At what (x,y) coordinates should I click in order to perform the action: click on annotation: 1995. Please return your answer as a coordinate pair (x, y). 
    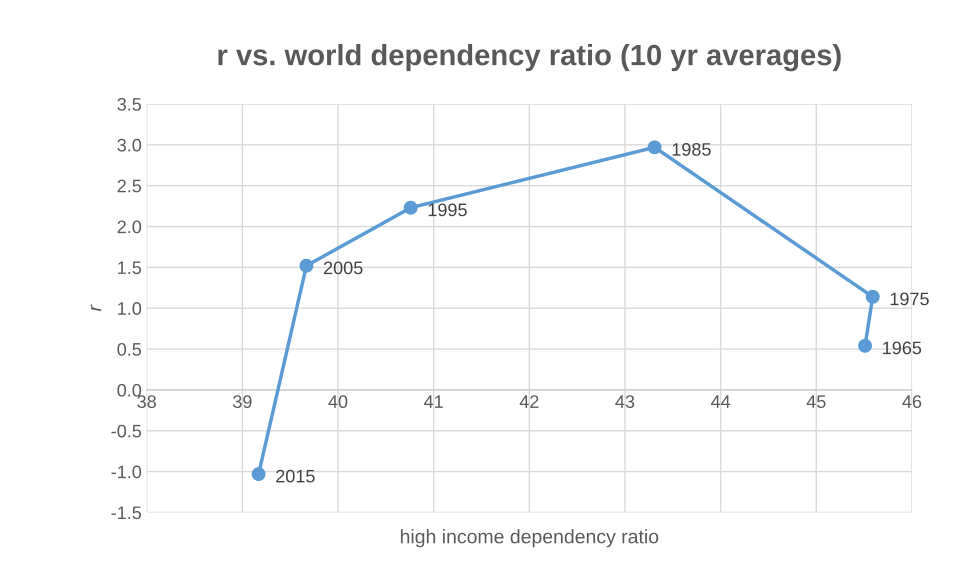
    Looking at the image, I should click on (447, 209).